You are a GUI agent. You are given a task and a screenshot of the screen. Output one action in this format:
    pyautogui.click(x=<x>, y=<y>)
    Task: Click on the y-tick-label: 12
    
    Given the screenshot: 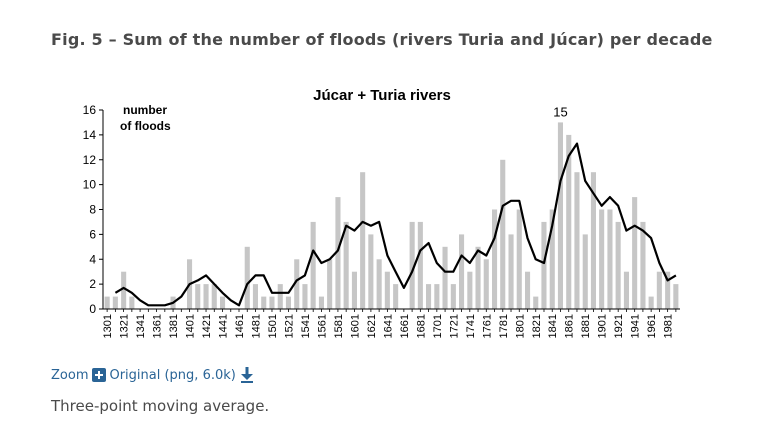 What is the action you would take?
    pyautogui.click(x=90, y=160)
    